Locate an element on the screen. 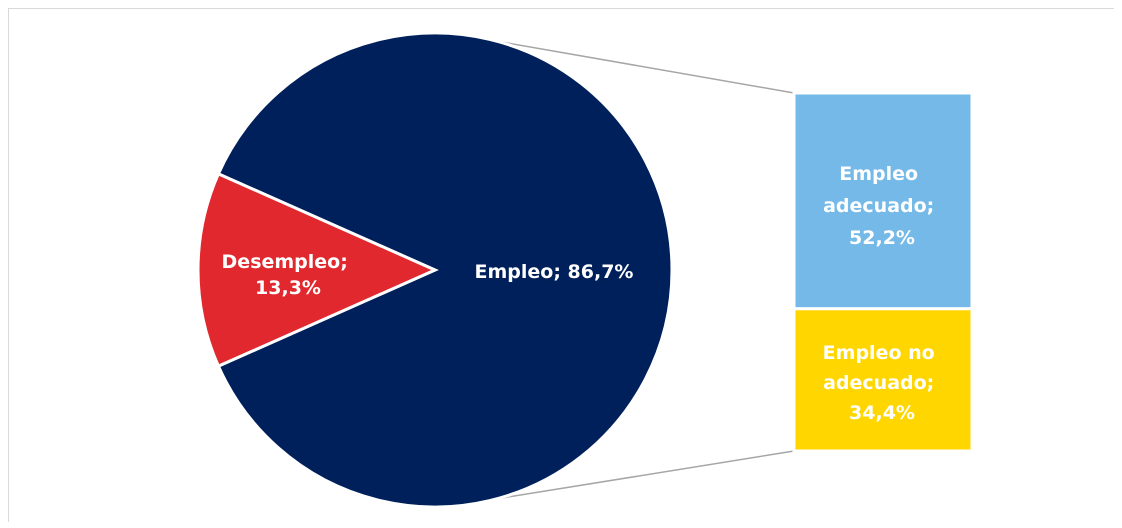  data-label-empleo-adecuado: Empleo adecuado; 52,2% is located at coordinates (882, 206).